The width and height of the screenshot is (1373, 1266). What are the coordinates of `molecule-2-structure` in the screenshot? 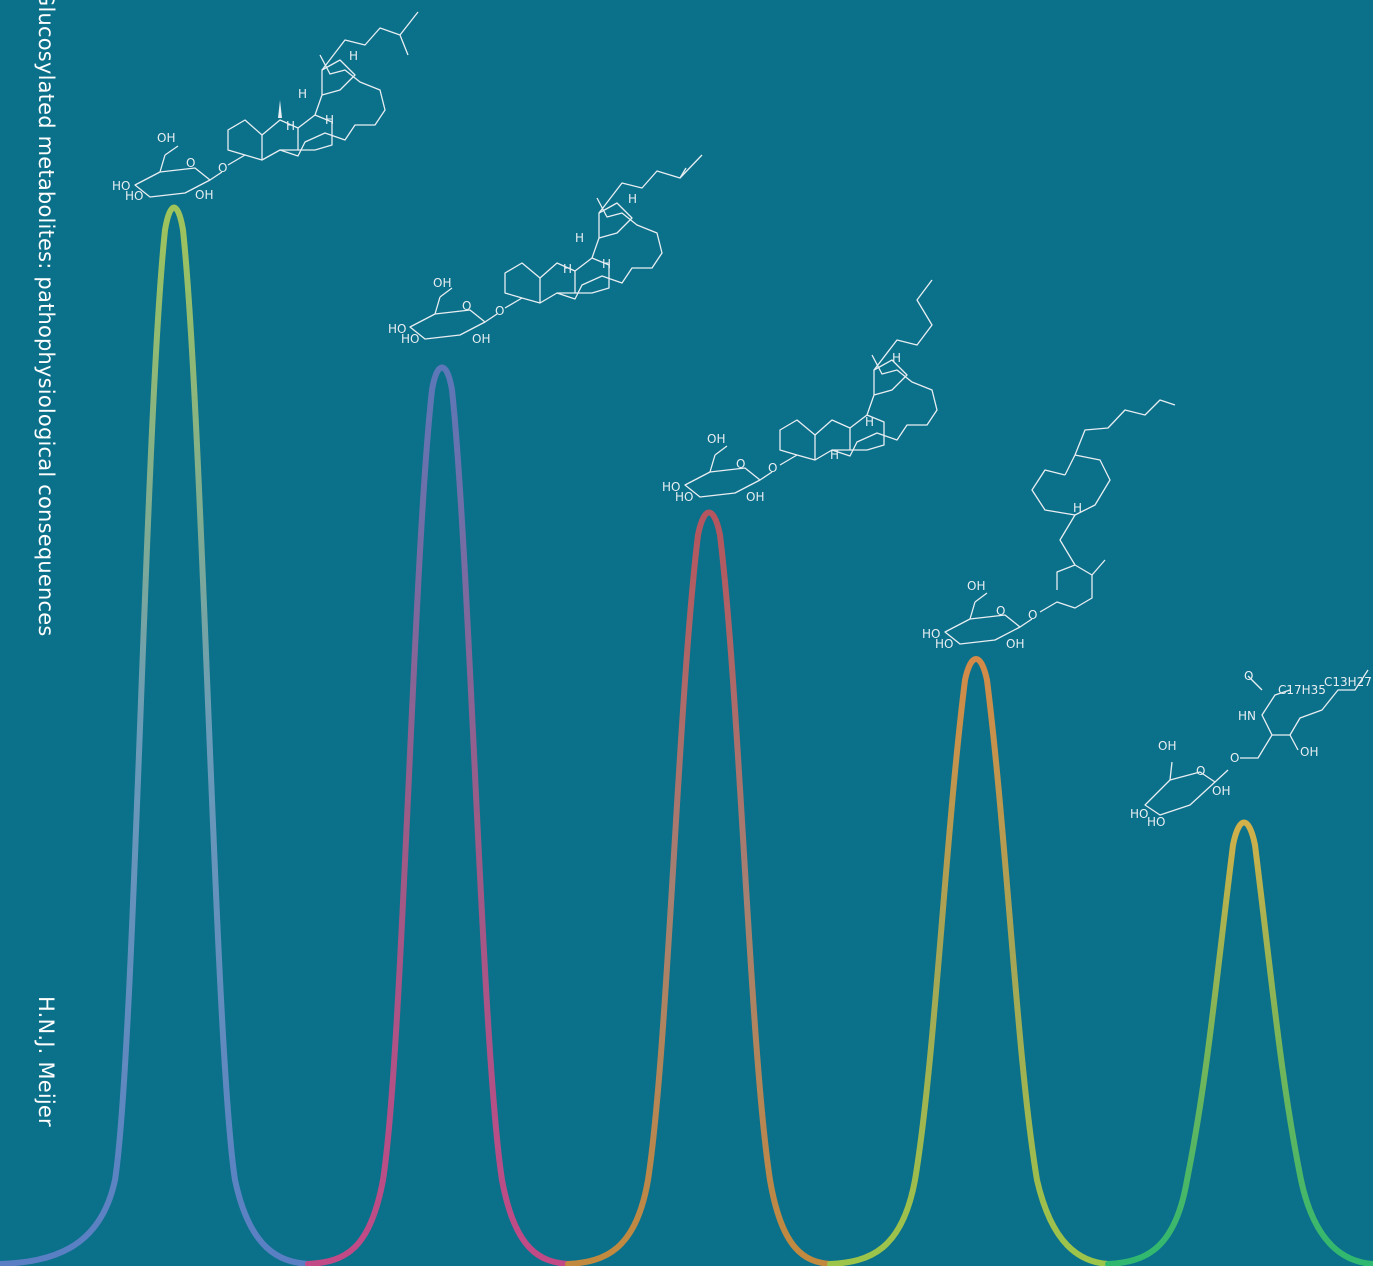 It's located at (556, 247).